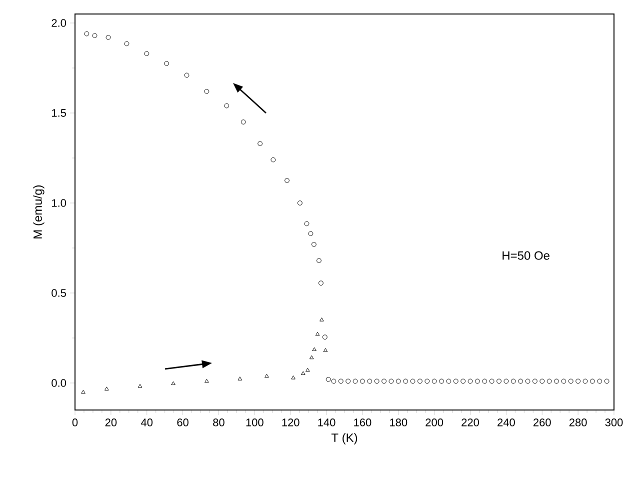  What do you see at coordinates (578, 422) in the screenshot?
I see `x-tick-label: 280` at bounding box center [578, 422].